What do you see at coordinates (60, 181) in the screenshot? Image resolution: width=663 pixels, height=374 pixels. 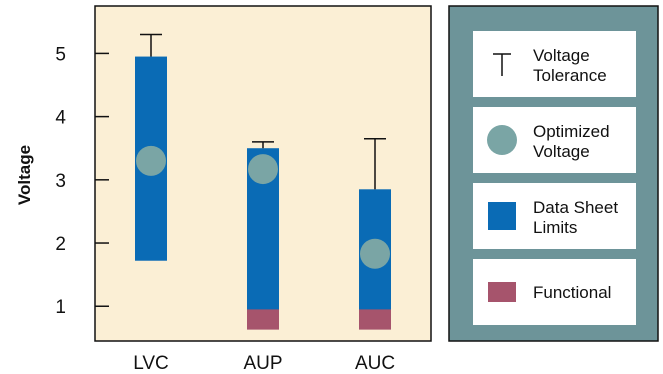 I see `y-tick-label: 3` at bounding box center [60, 181].